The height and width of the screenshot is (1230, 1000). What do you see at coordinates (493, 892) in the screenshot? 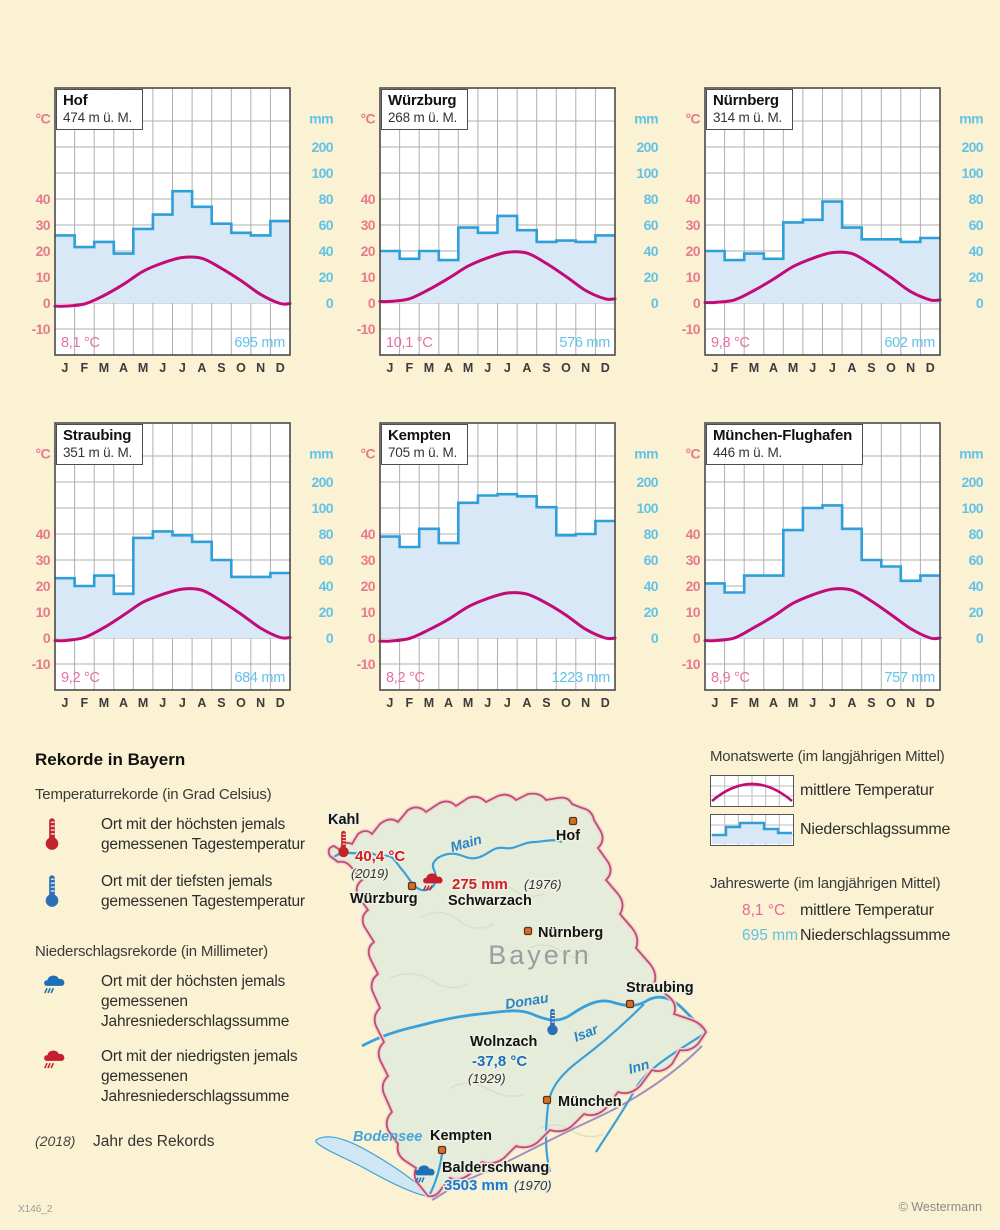
I see `record-schwarzach-lowest-precipitation: 275 mm (1976) Schwarzach` at bounding box center [493, 892].